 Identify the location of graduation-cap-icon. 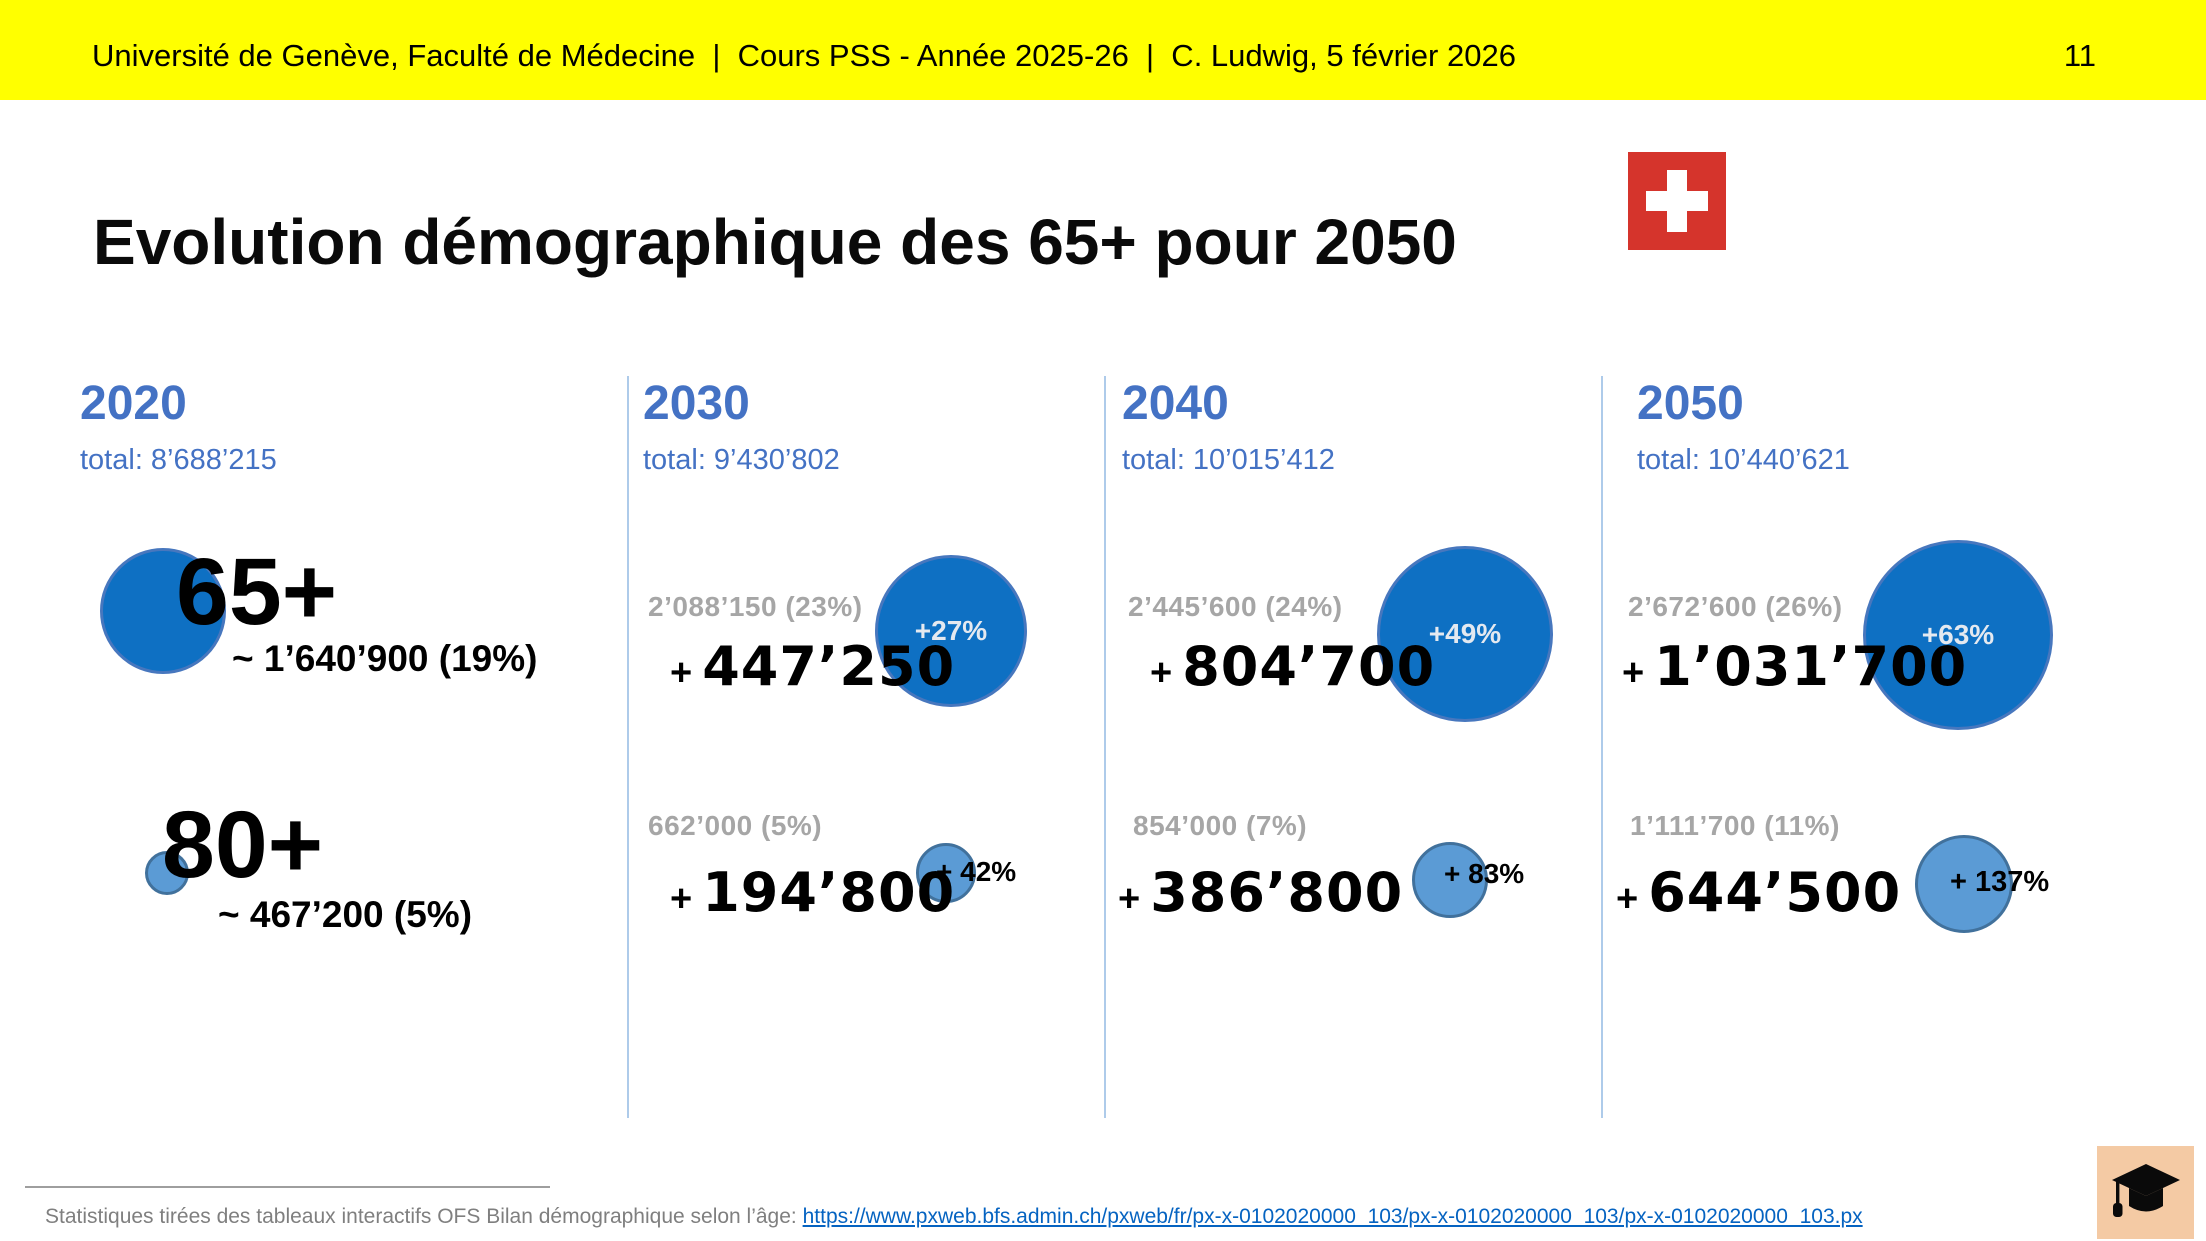
(2145, 1190).